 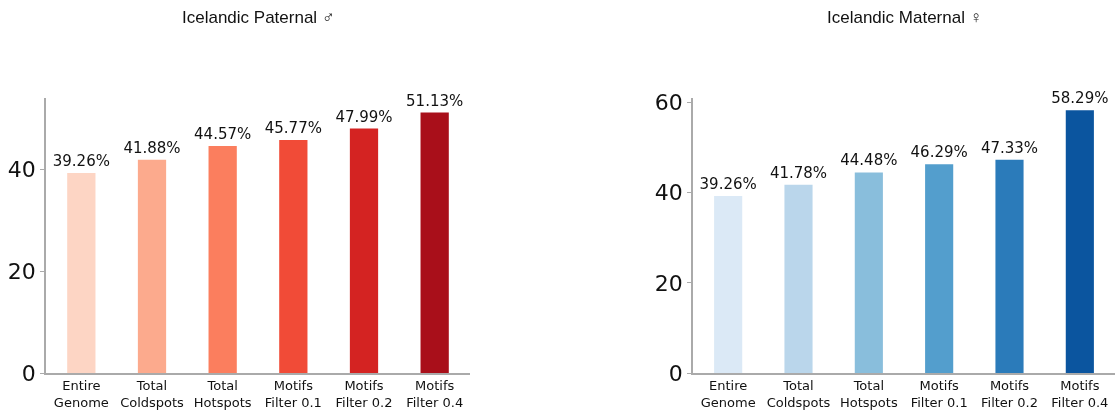 I want to click on data-label: 41.78%, so click(x=798, y=172).